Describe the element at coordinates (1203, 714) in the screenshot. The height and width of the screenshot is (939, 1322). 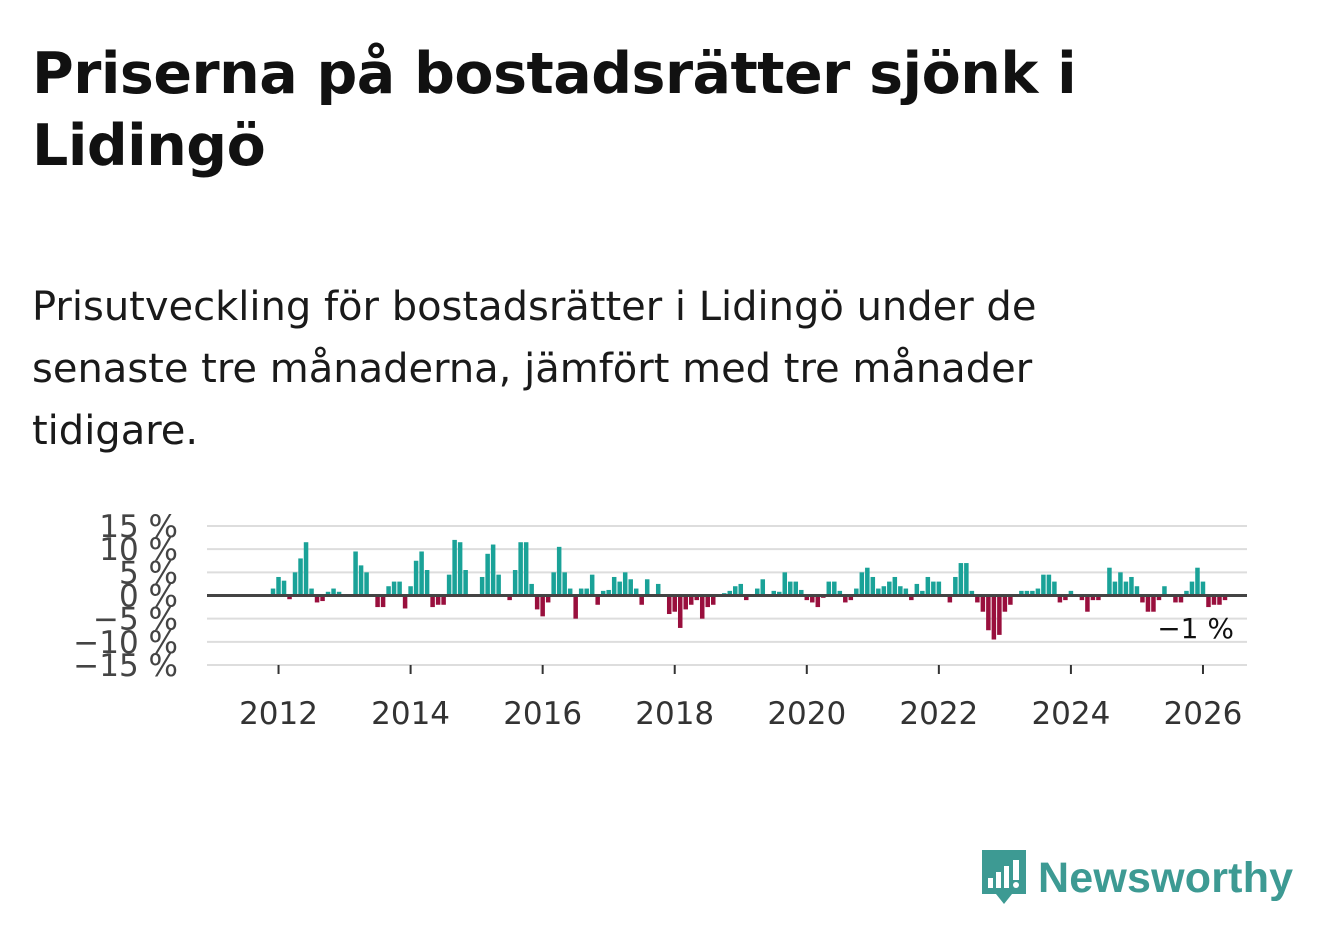
I see `x-tick-label: 2026` at that location.